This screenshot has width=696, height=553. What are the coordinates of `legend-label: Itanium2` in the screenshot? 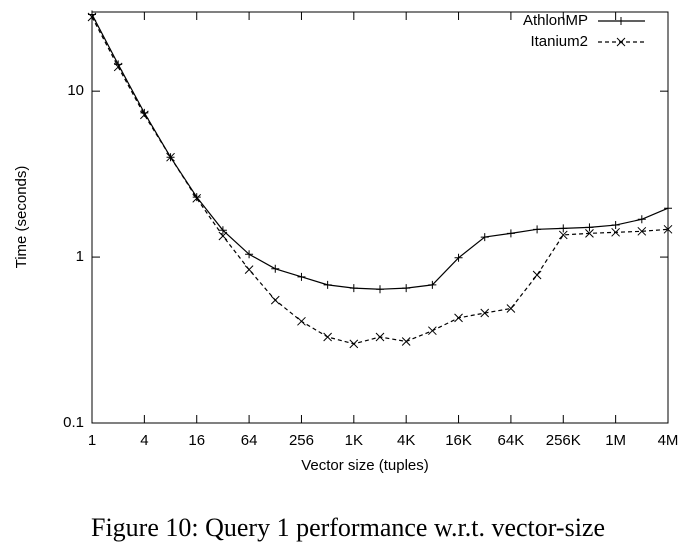 It's located at (559, 41).